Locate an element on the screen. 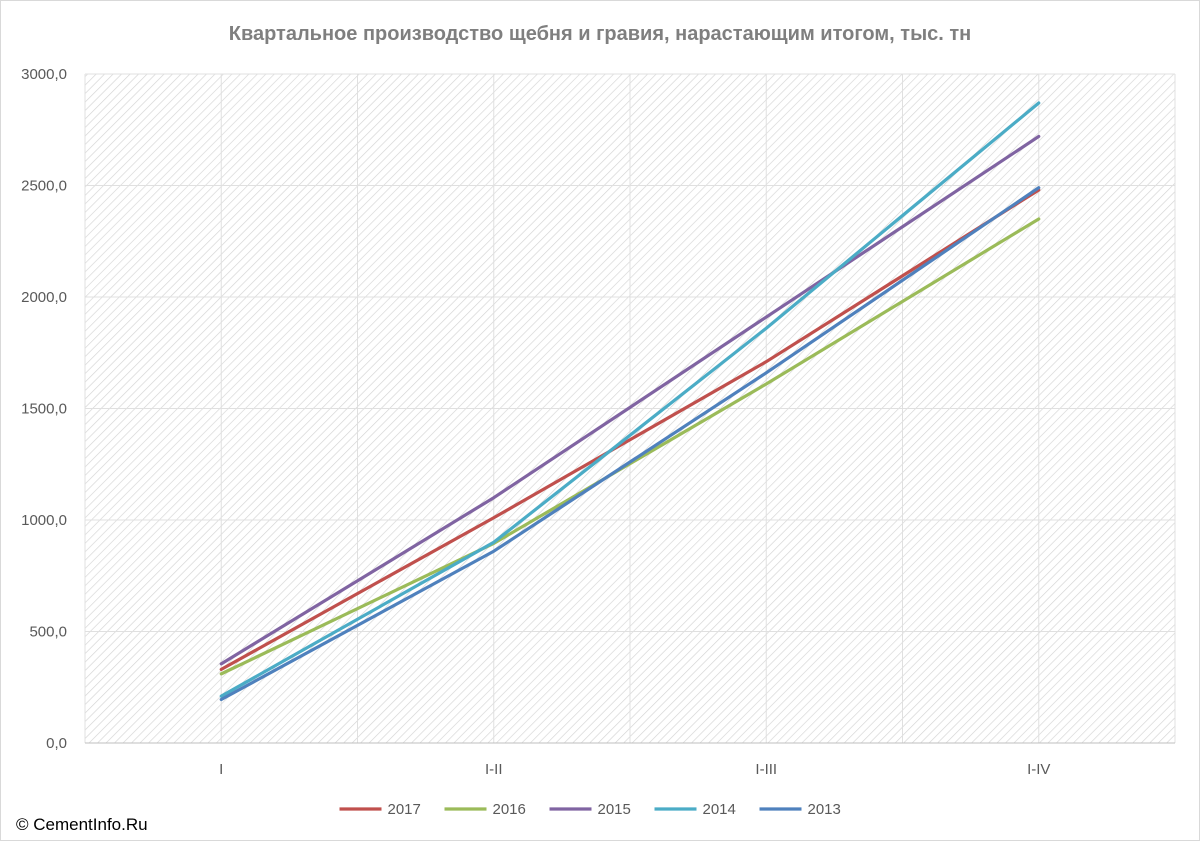 The width and height of the screenshot is (1200, 841). y-tick-label: 1500,0 is located at coordinates (44, 409).